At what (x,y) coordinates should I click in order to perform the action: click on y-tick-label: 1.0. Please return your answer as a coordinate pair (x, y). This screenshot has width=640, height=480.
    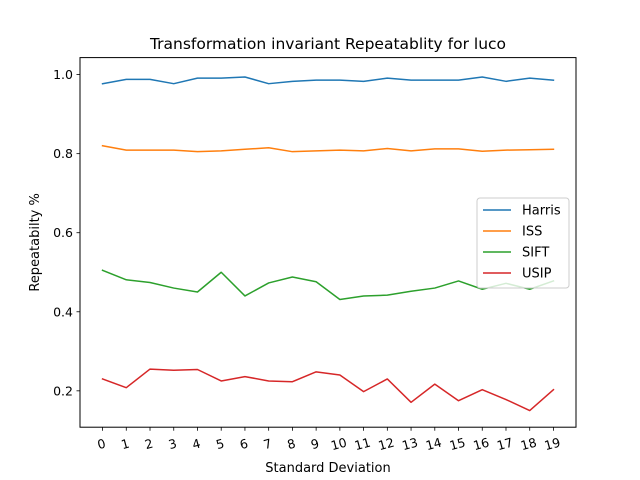
    Looking at the image, I should click on (63, 74).